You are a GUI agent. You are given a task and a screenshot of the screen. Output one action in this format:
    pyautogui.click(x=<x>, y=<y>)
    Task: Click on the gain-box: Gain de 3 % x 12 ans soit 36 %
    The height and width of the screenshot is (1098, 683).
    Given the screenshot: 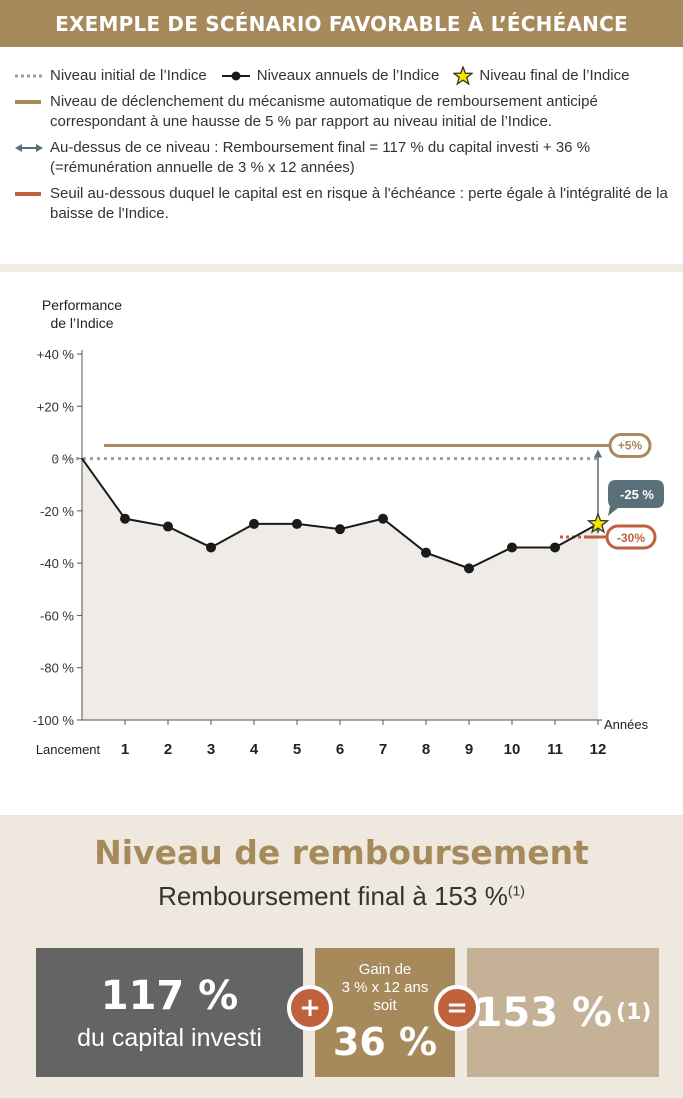 What is the action you would take?
    pyautogui.click(x=385, y=1012)
    